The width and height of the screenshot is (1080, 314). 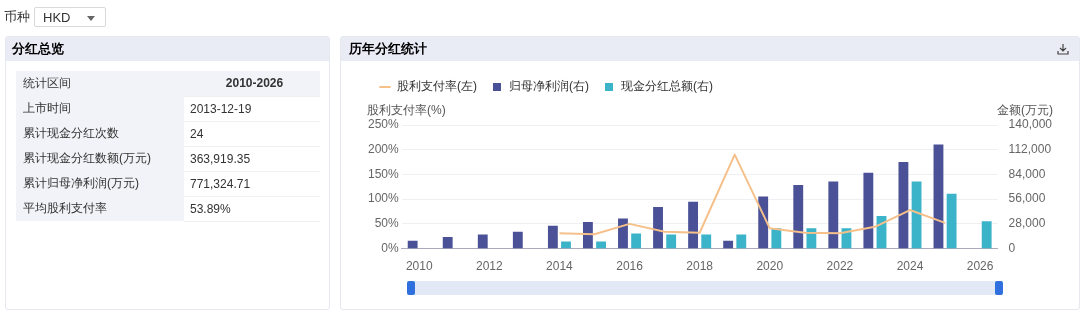 I want to click on text: 2013-12-19, so click(x=252, y=108).